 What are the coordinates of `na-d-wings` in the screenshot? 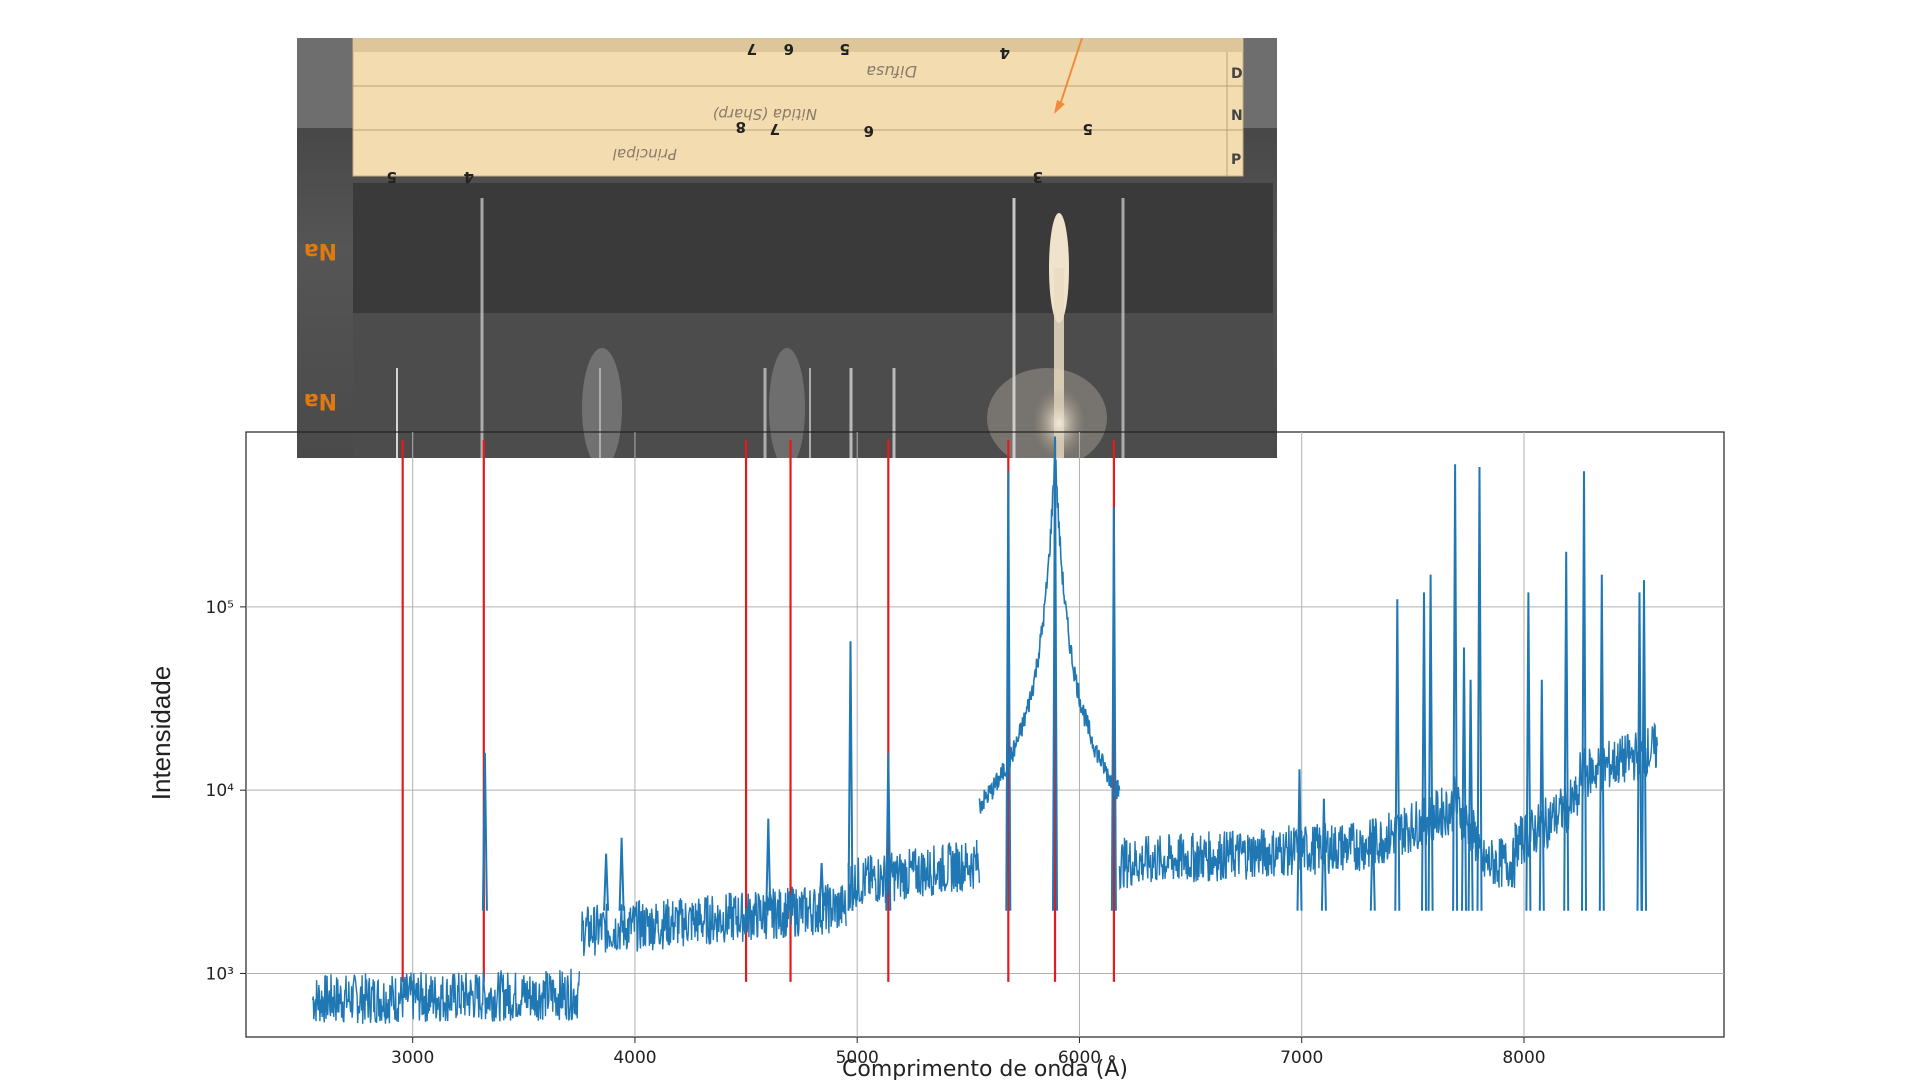 It's located at (1049, 633).